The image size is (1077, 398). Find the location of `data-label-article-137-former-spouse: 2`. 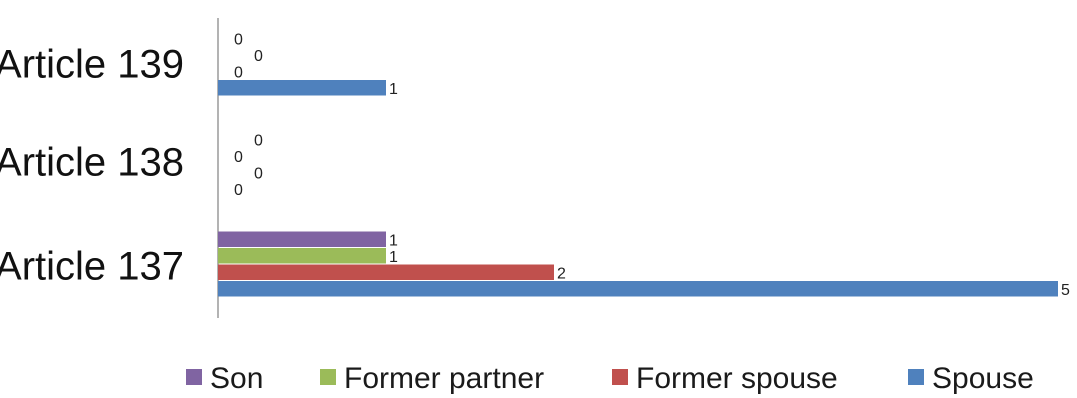

data-label-article-137-former-spouse: 2 is located at coordinates (561, 273).